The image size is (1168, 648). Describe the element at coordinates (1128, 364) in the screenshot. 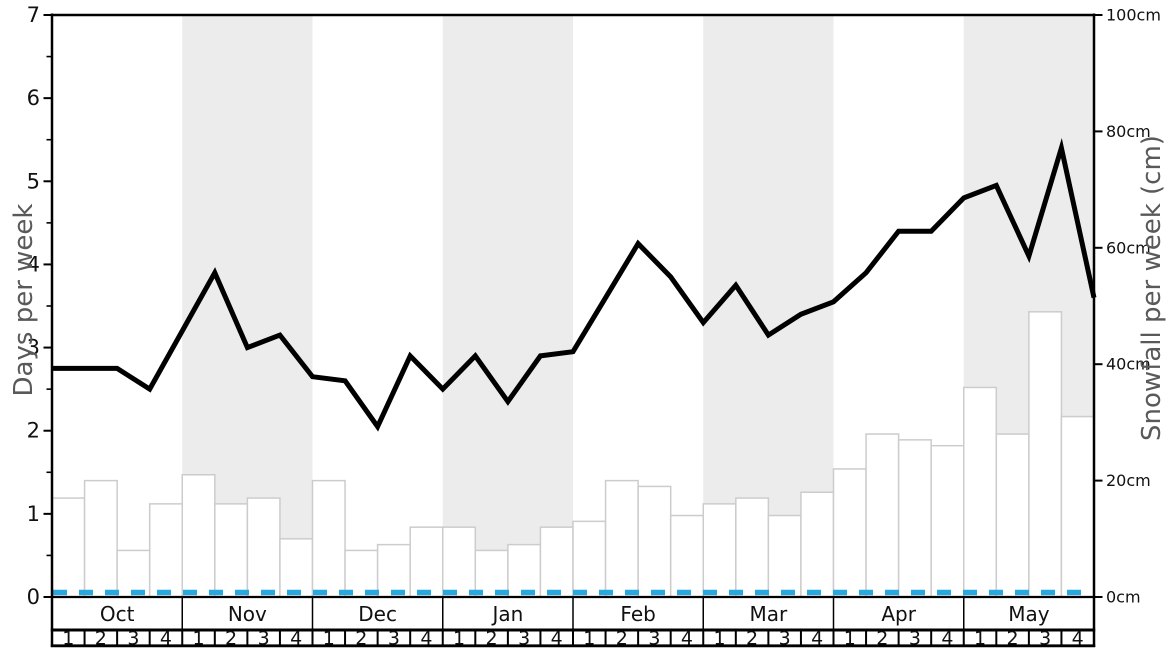

I see `right-tick-label: 40cm` at that location.